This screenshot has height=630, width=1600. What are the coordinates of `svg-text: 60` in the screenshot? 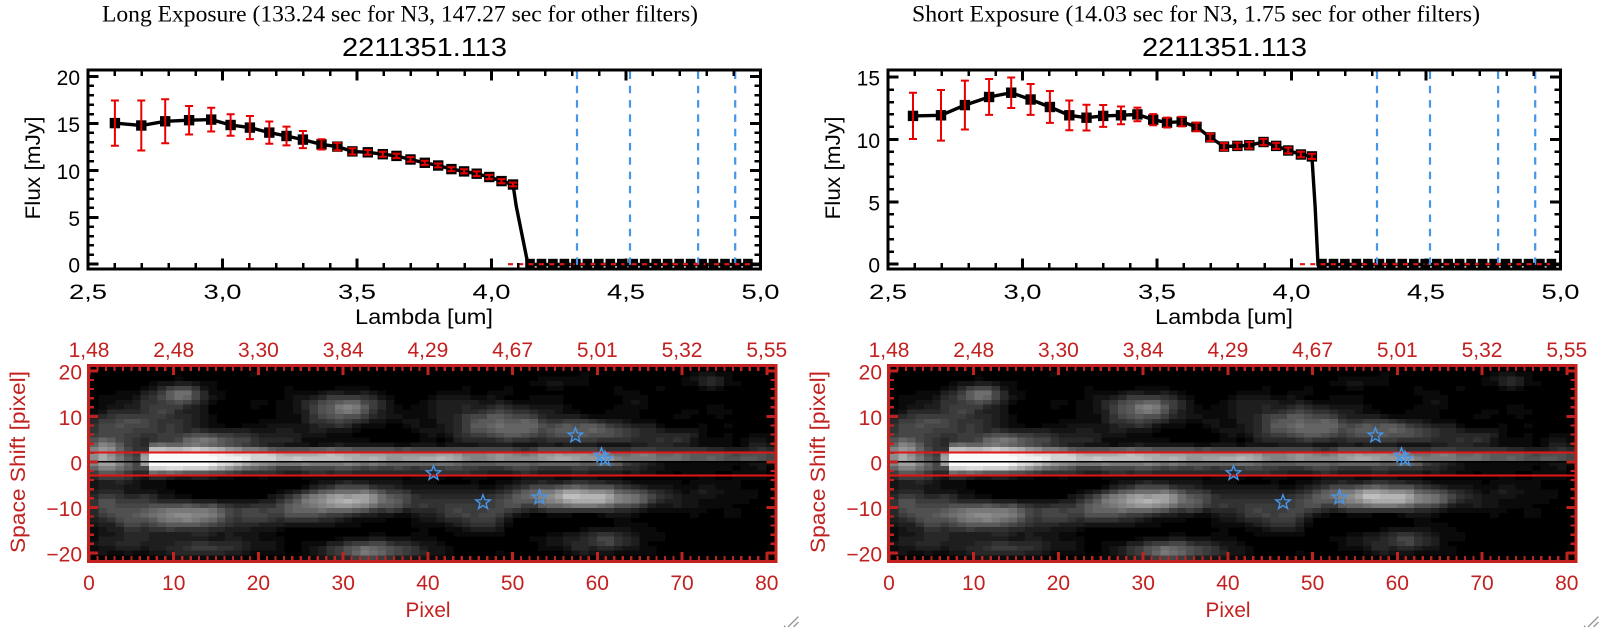 It's located at (597, 583).